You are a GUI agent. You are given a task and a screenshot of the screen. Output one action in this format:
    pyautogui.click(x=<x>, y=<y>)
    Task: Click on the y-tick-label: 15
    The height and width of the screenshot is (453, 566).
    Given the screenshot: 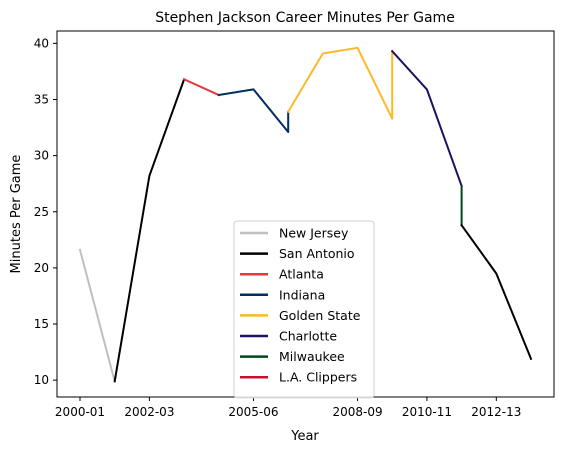 What is the action you would take?
    pyautogui.click(x=41, y=324)
    